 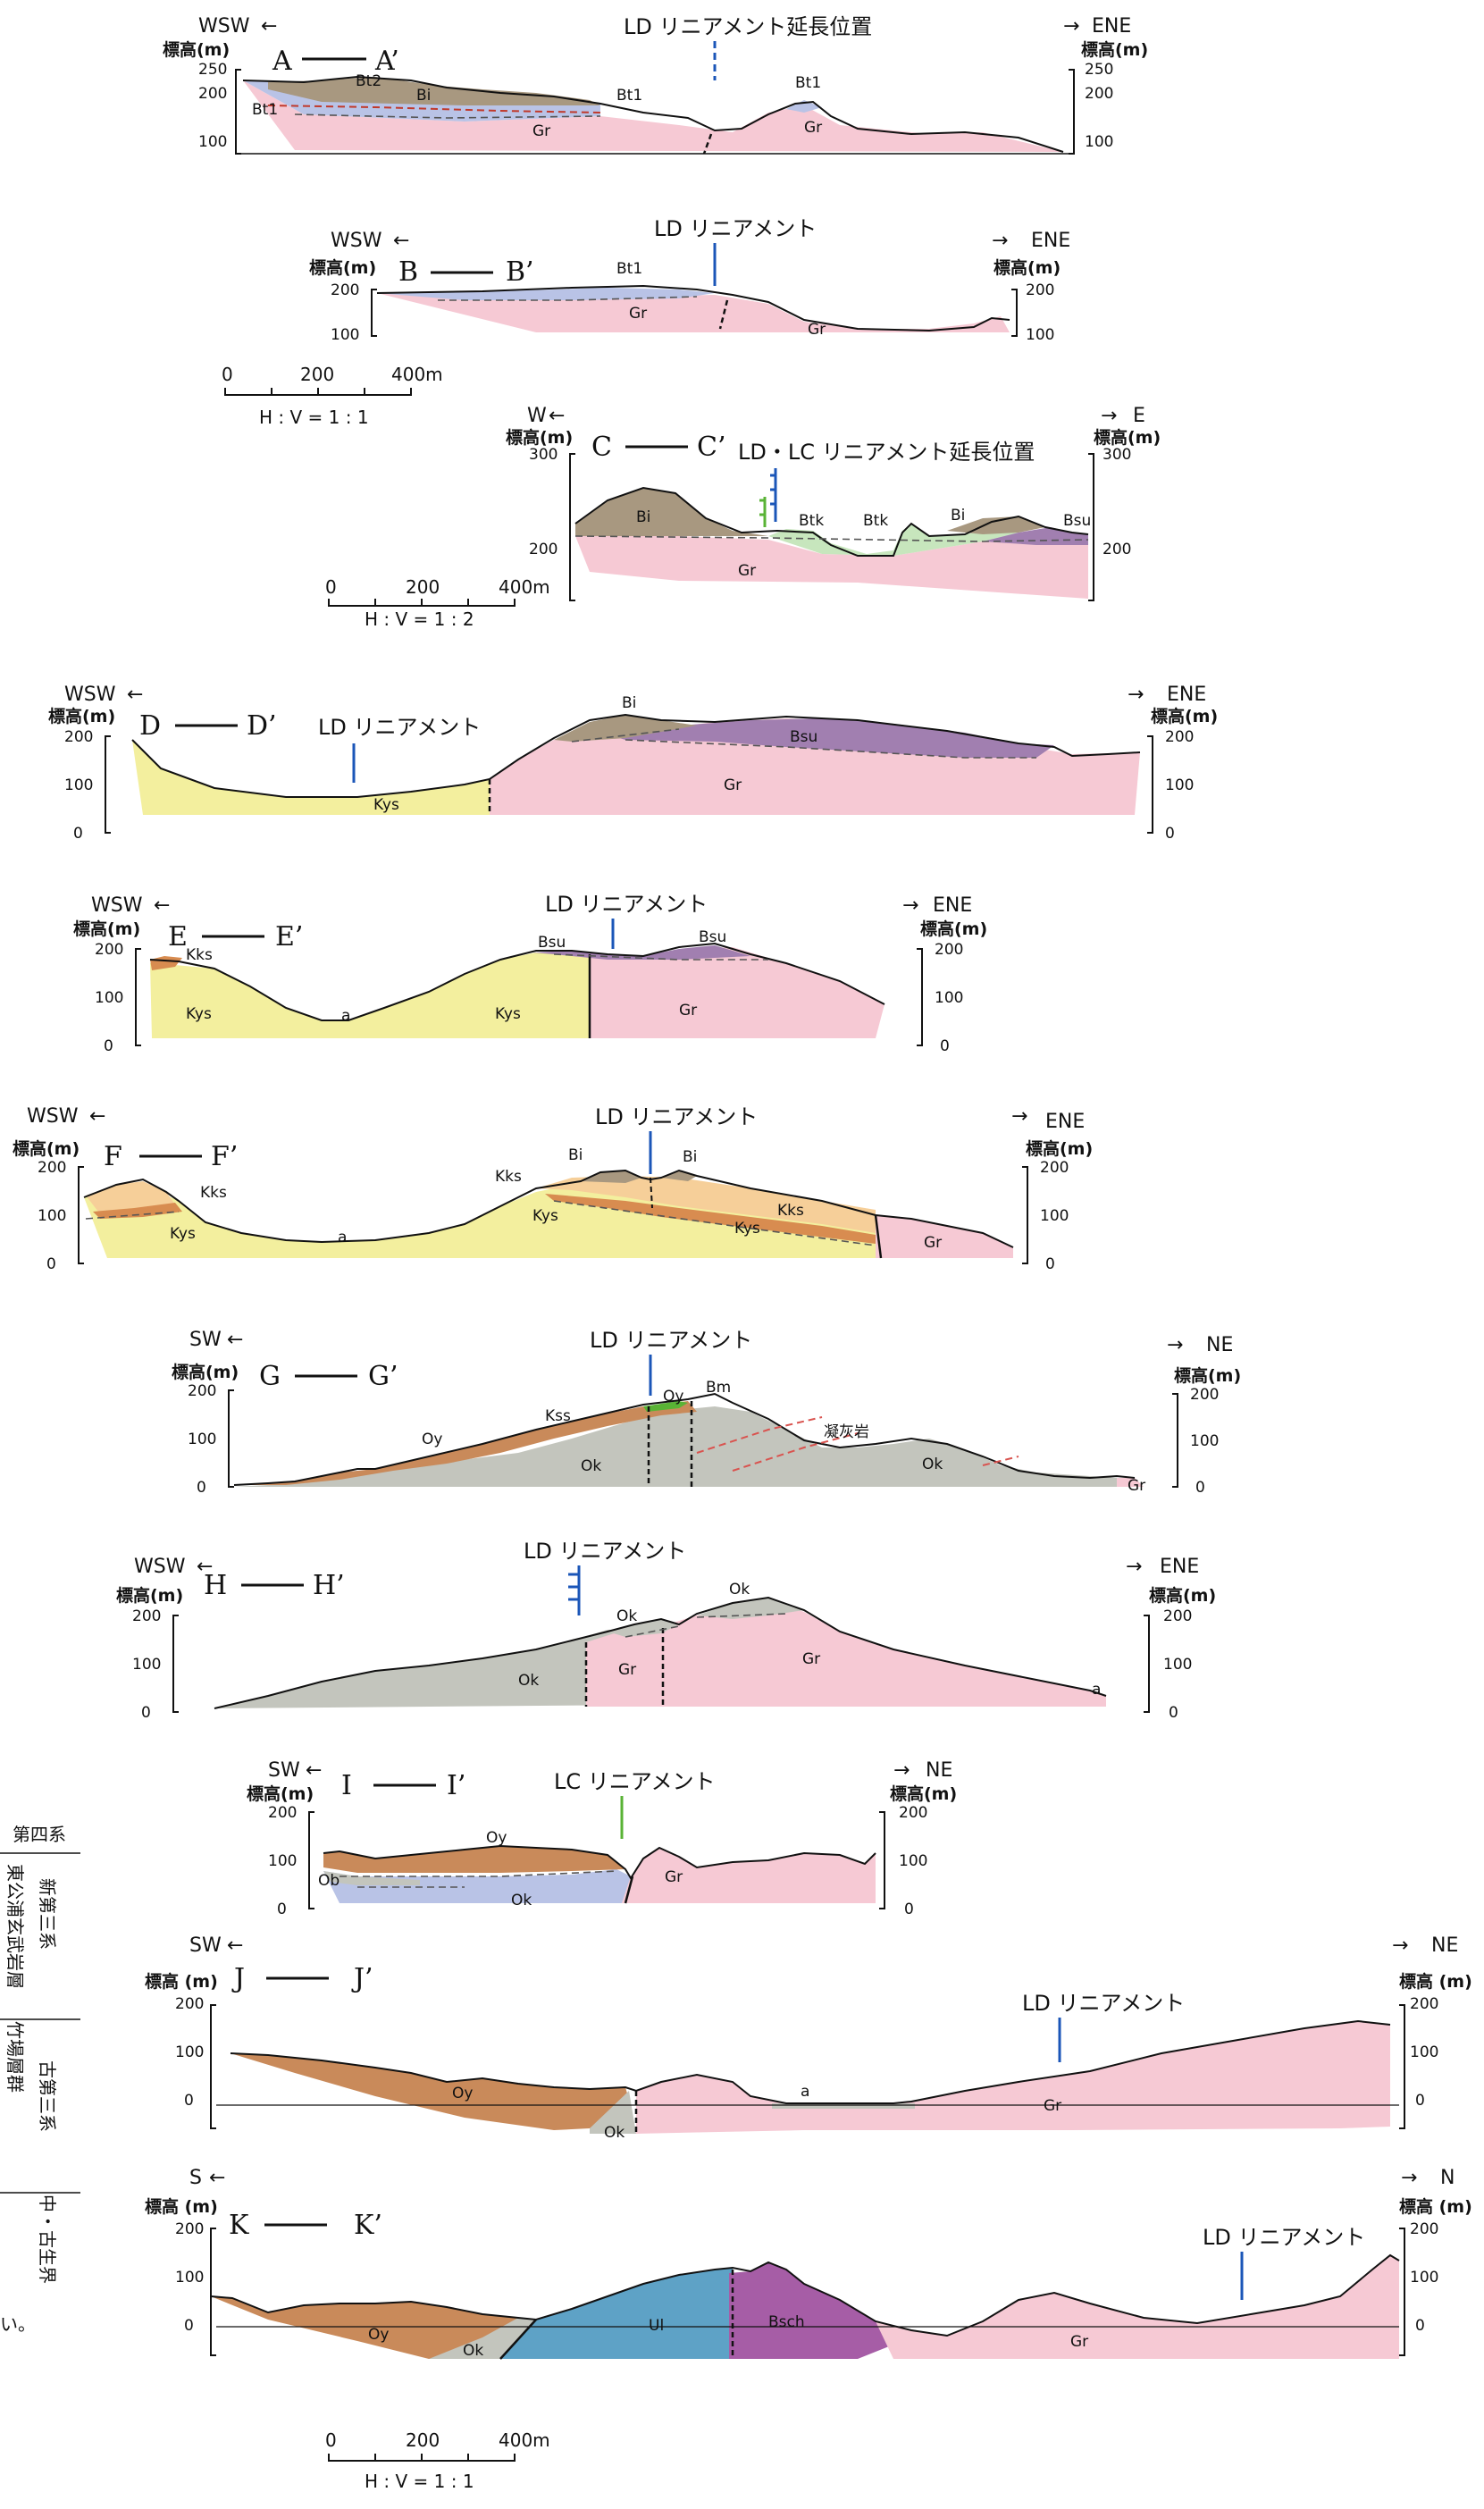 I want to click on section-f-label-gr: Gr, so click(x=933, y=1243).